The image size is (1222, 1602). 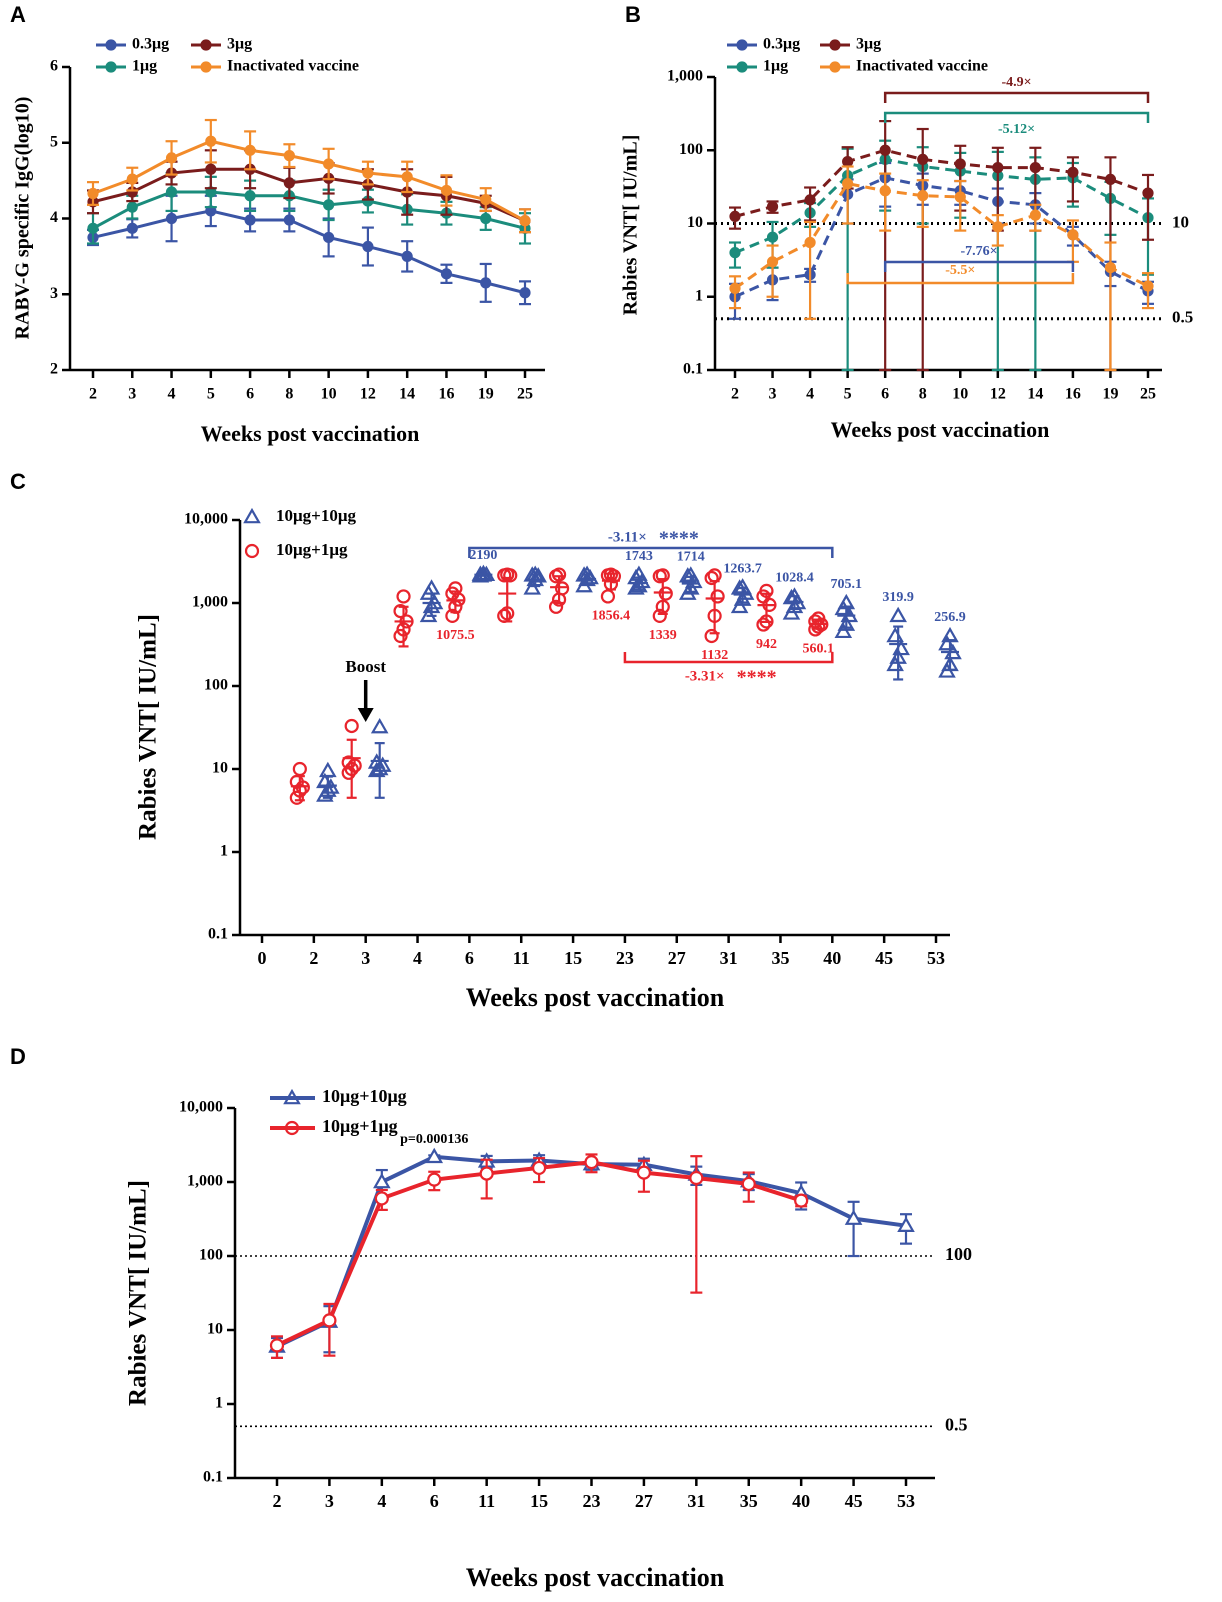 What do you see at coordinates (365, 715) in the screenshot?
I see `boost-arrowhead` at bounding box center [365, 715].